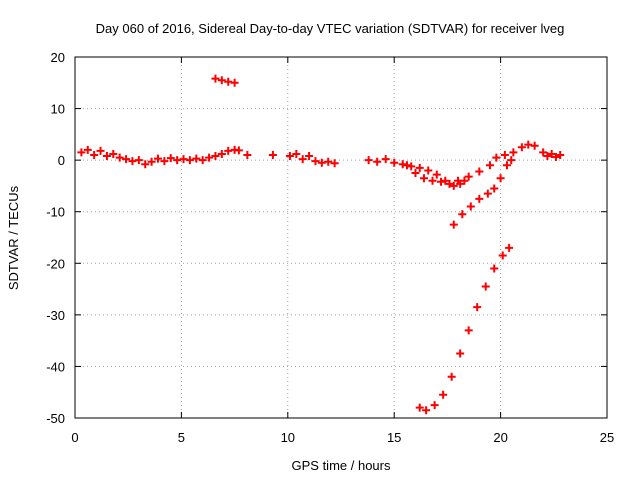 This screenshot has width=640, height=480. I want to click on y-tick-label: -30, so click(55, 315).